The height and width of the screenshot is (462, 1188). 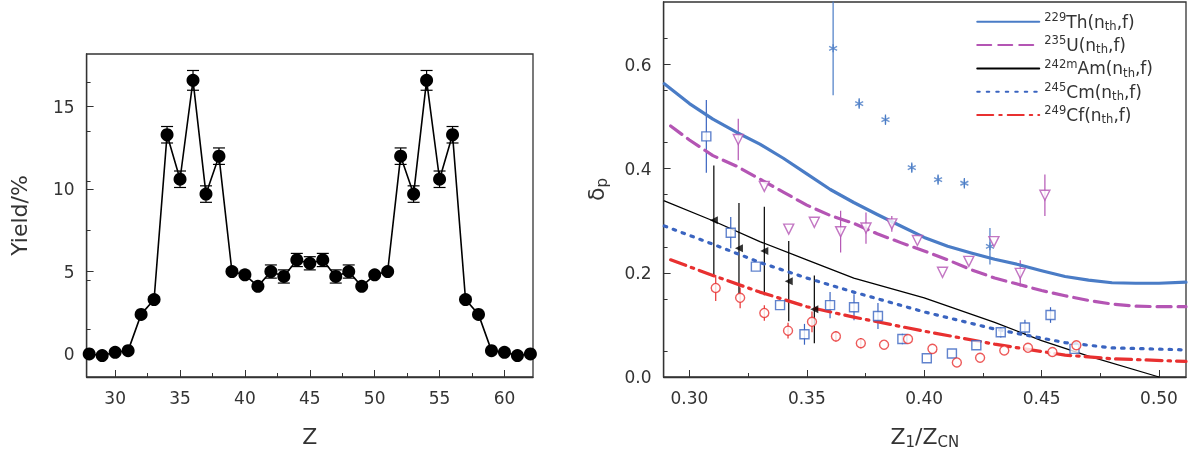 I want to click on y-tick-label: 0.0, so click(x=638, y=377).